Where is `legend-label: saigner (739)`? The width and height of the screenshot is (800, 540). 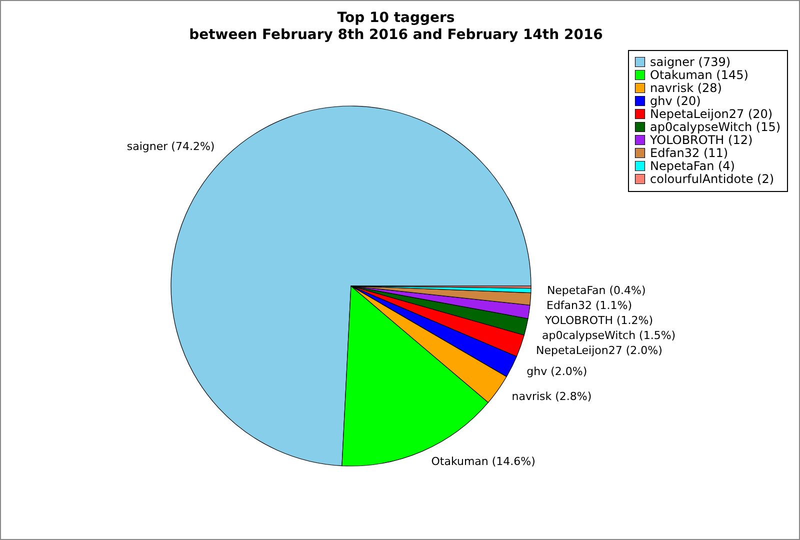 legend-label: saigner (739) is located at coordinates (690, 62).